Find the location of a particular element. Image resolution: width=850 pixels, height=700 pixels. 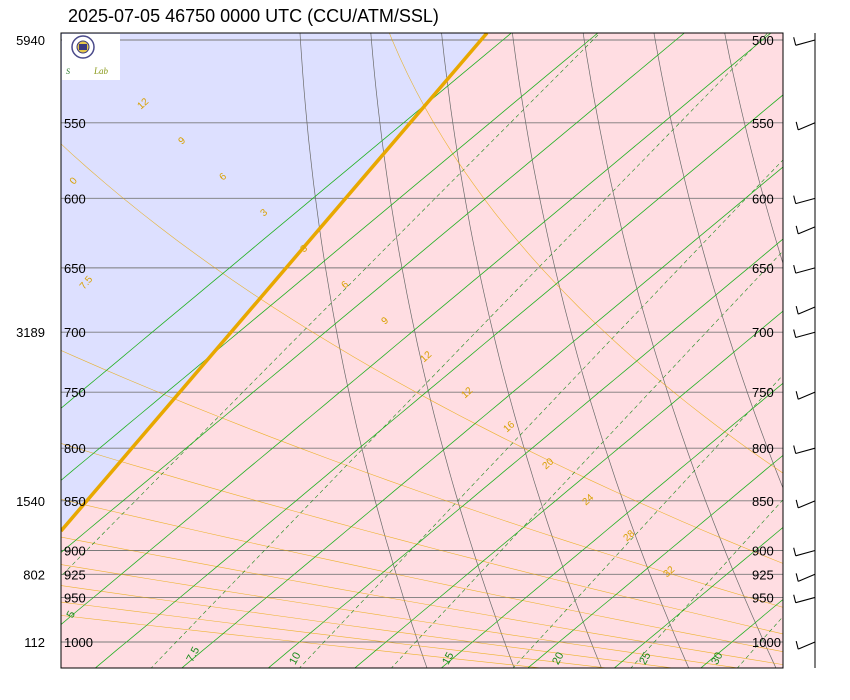

pressure-label-right-950: 950 is located at coordinates (763, 597).